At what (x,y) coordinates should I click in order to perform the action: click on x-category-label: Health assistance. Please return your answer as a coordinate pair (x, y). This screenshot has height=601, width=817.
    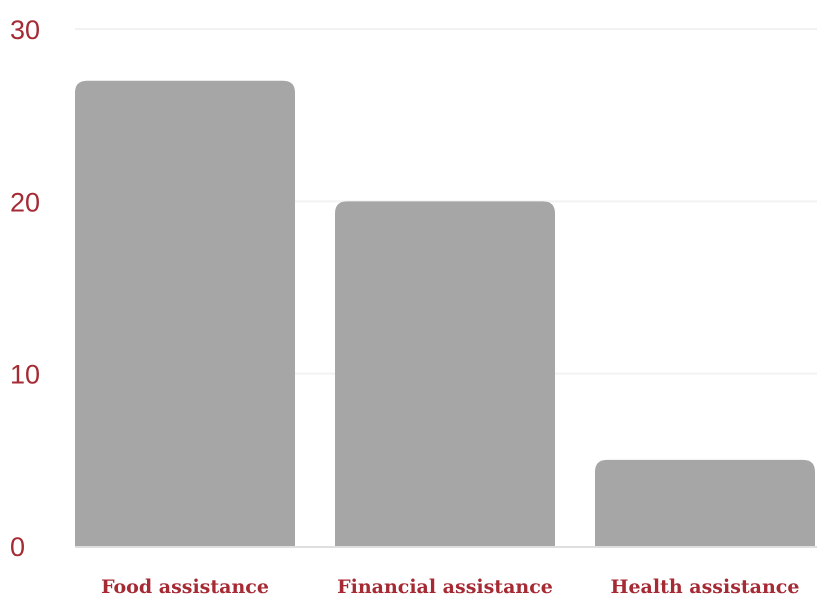
    Looking at the image, I should click on (705, 587).